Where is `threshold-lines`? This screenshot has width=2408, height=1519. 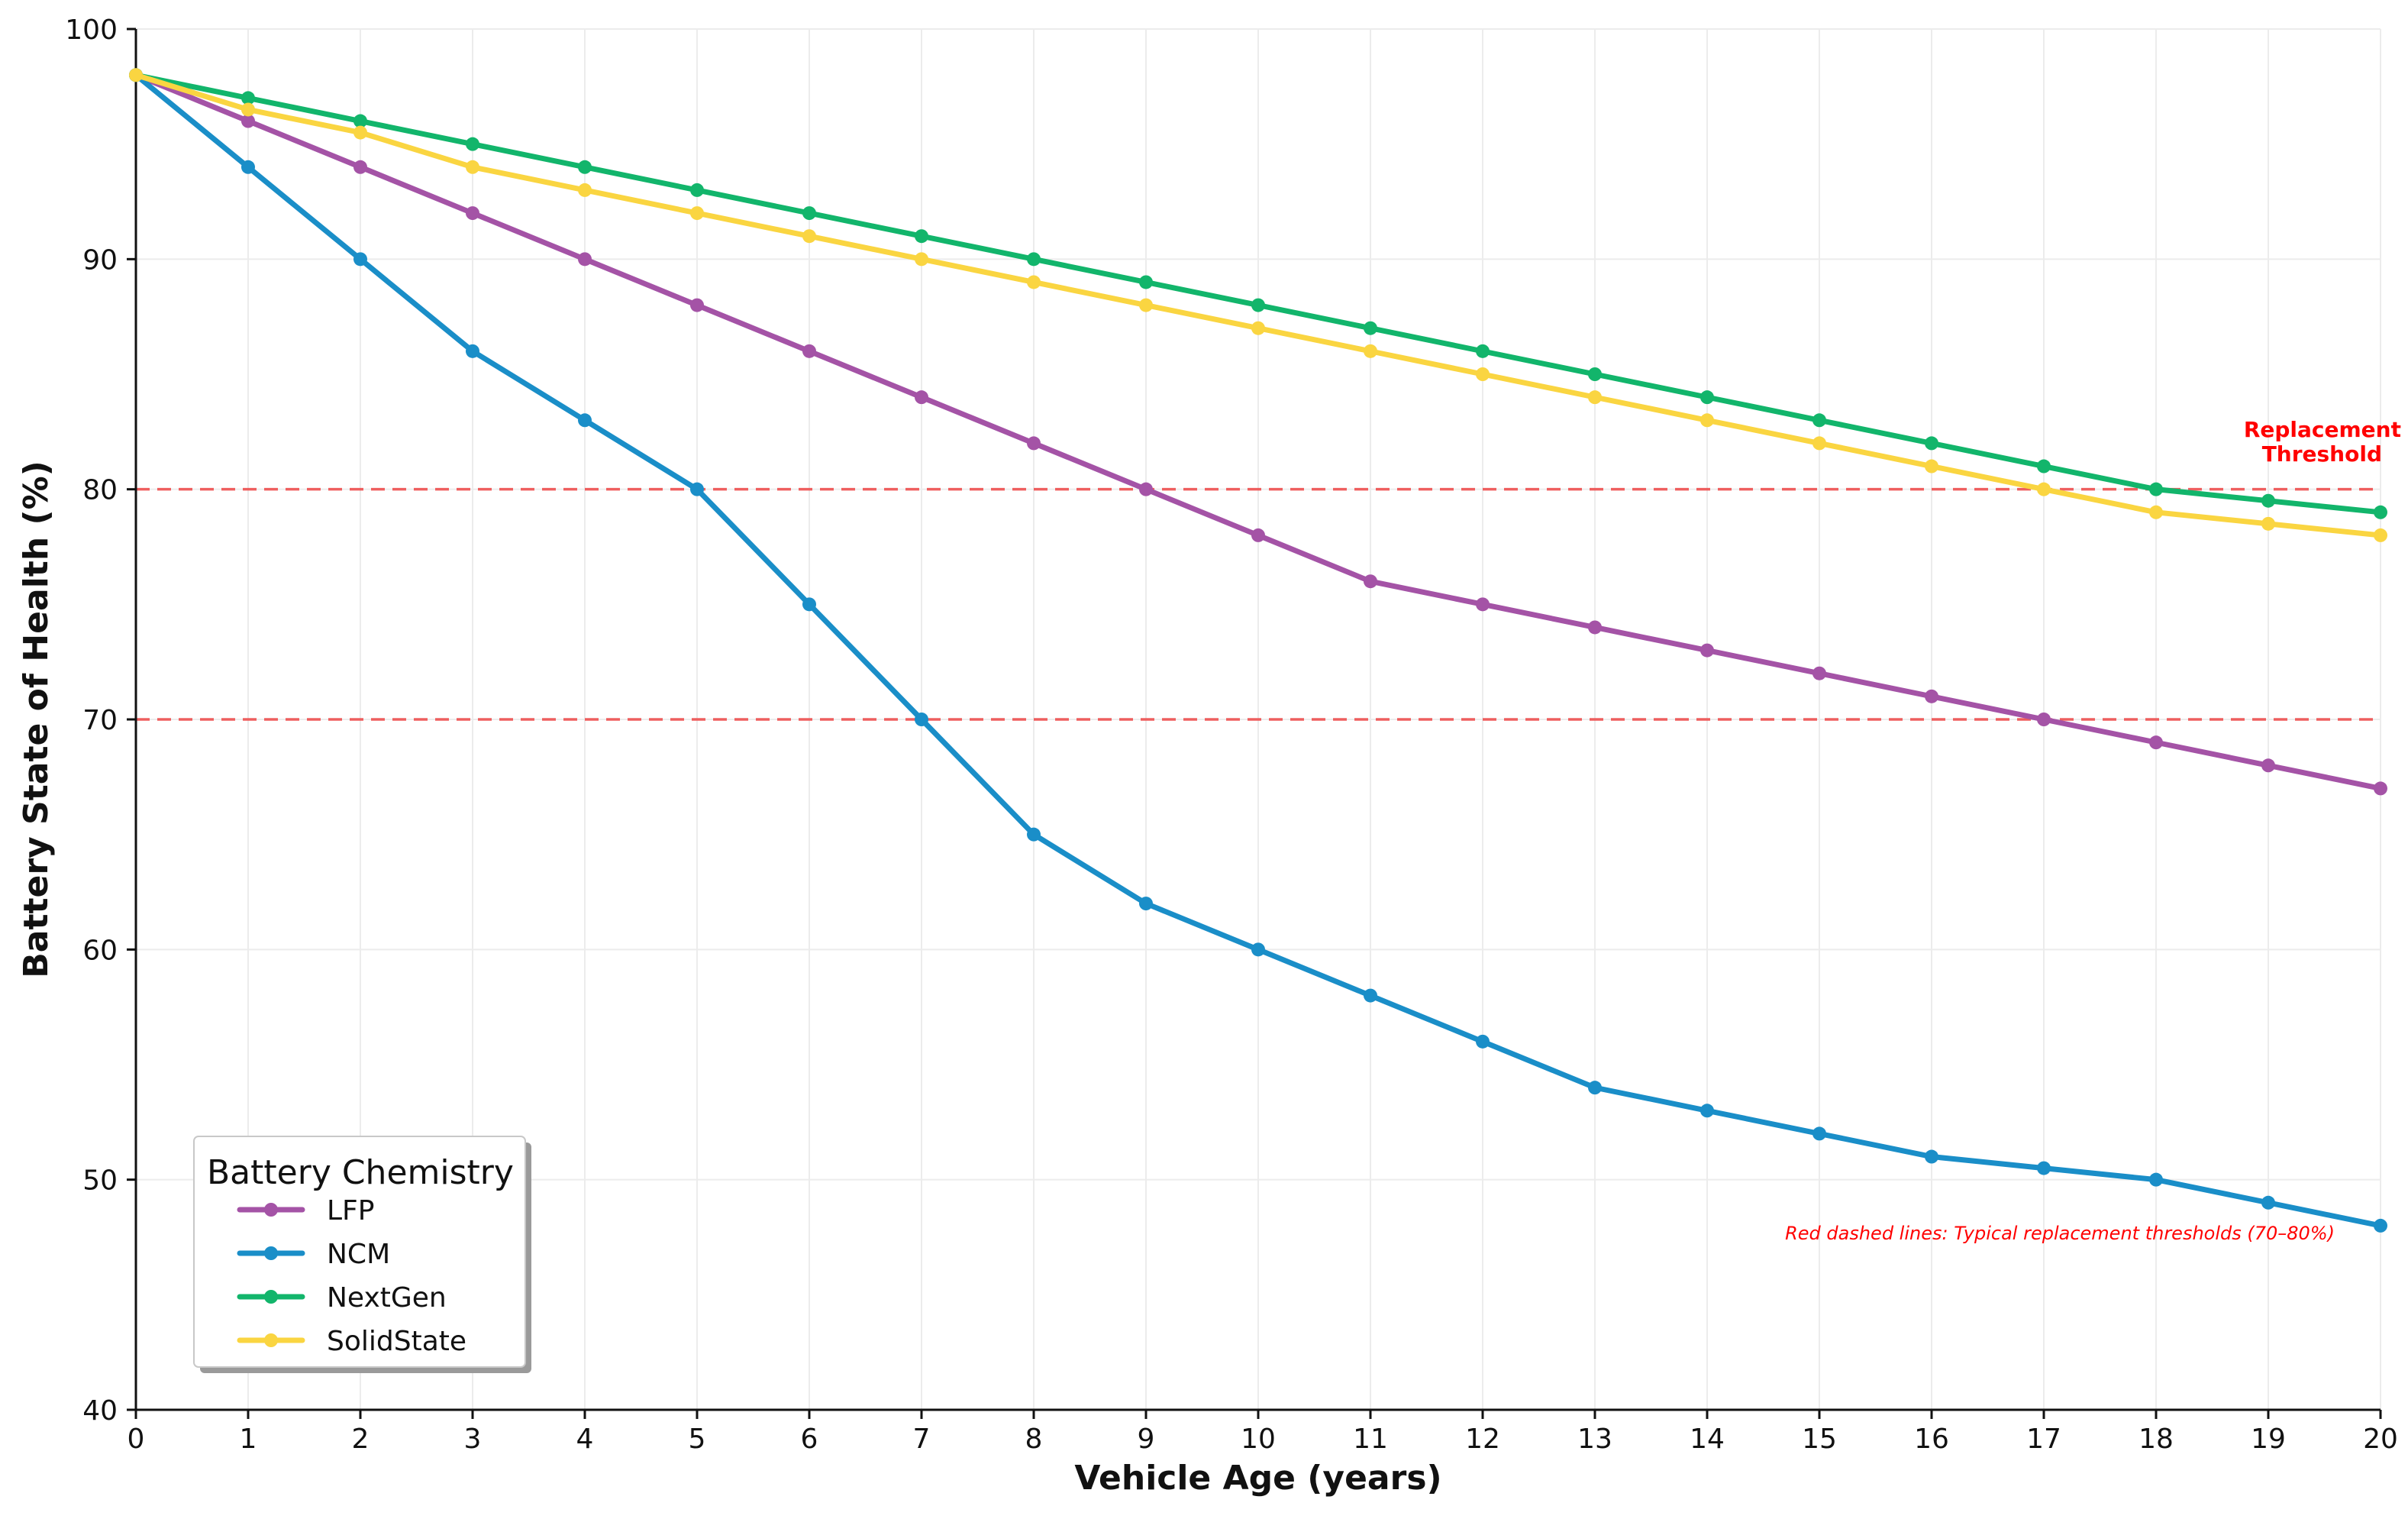
threshold-lines is located at coordinates (1258, 604).